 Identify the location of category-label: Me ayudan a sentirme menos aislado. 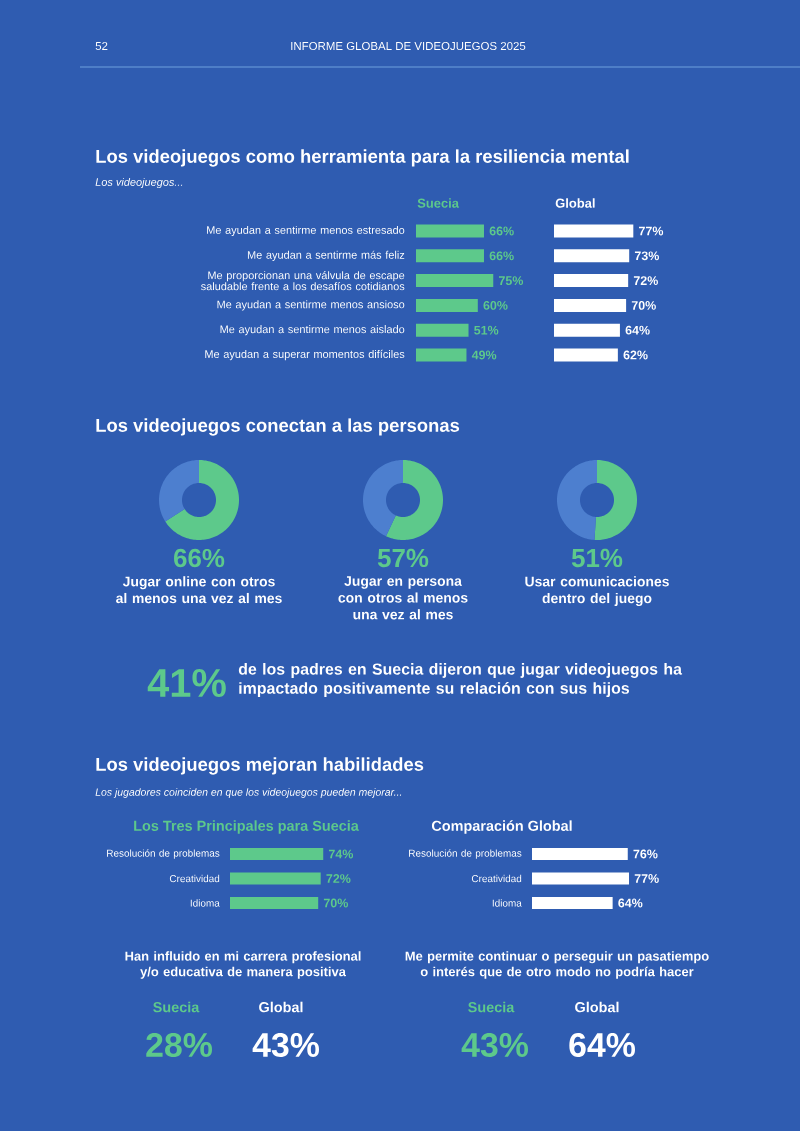
(312, 330).